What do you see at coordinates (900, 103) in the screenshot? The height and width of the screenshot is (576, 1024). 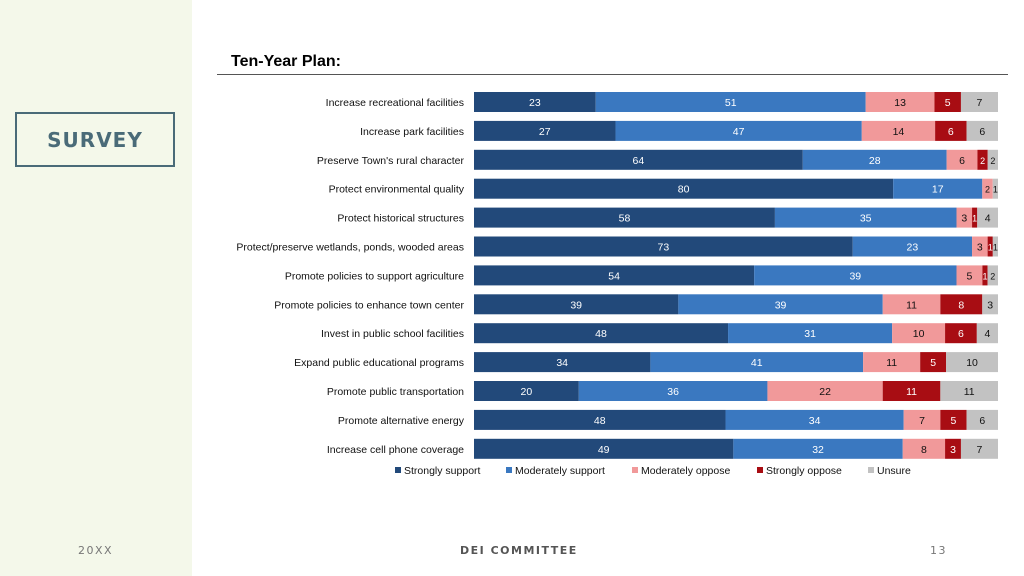 I see `data-label: 13` at bounding box center [900, 103].